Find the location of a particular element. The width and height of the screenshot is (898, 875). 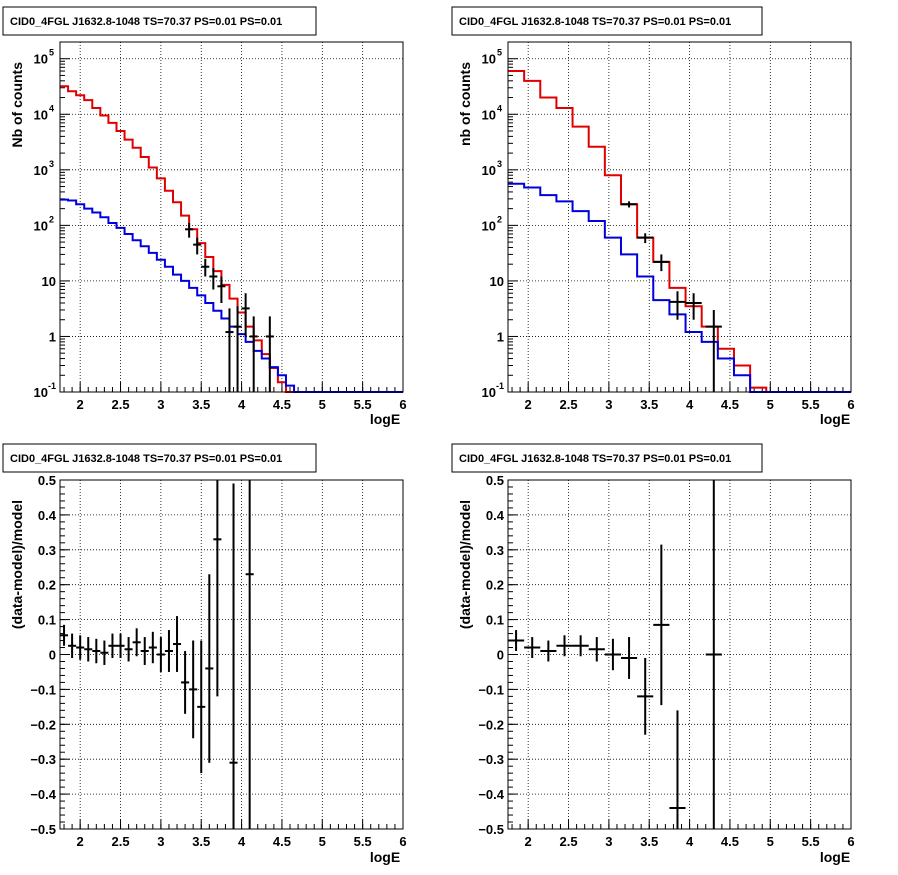

y-tick-label: 1 is located at coordinates (52, 336).